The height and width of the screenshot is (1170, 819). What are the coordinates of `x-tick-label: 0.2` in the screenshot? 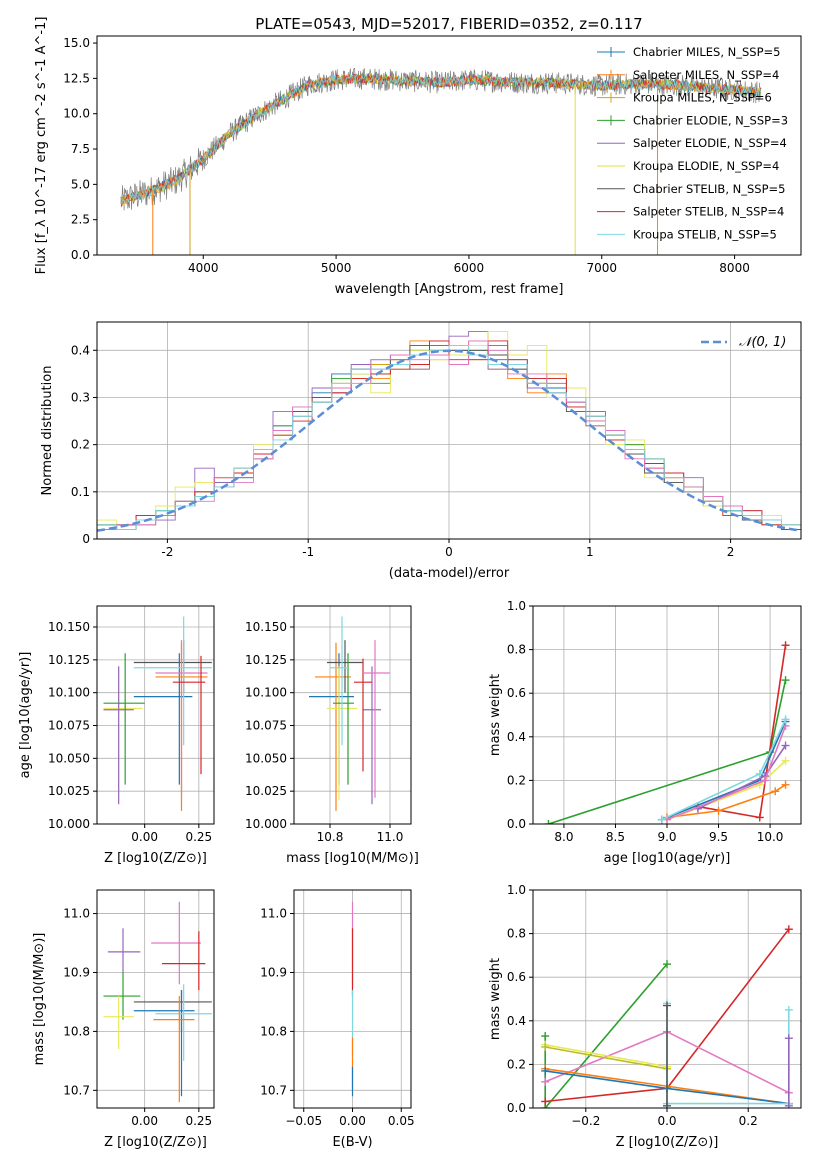 It's located at (748, 1121).